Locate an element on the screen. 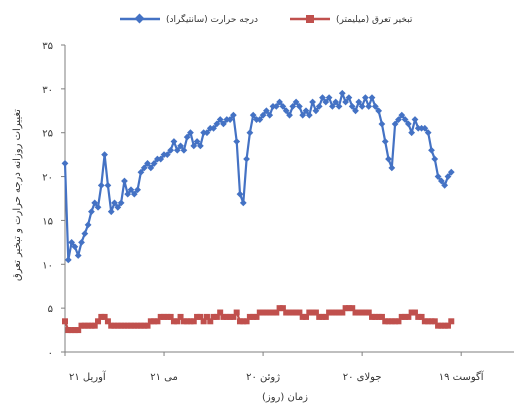 The width and height of the screenshot is (514, 407). y-tick-label: ۵ is located at coordinates (50, 309).